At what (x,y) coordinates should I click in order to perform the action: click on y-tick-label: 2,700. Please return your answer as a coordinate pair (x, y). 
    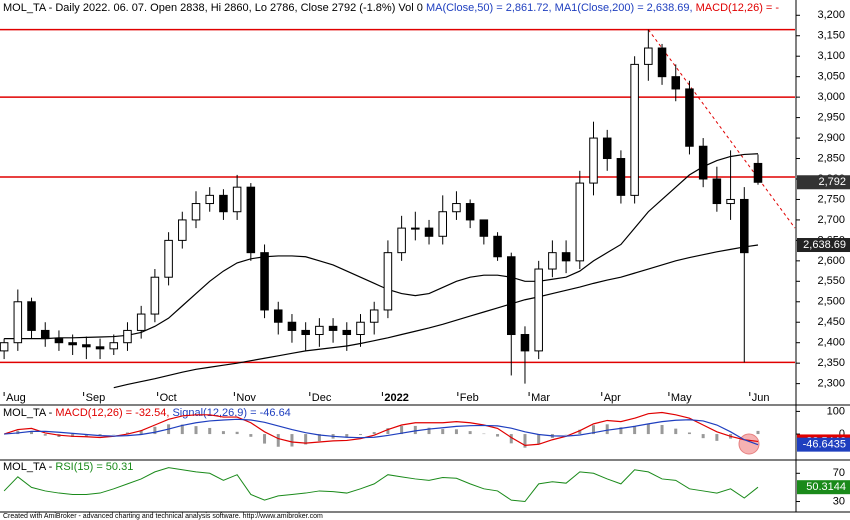
    Looking at the image, I should click on (831, 220).